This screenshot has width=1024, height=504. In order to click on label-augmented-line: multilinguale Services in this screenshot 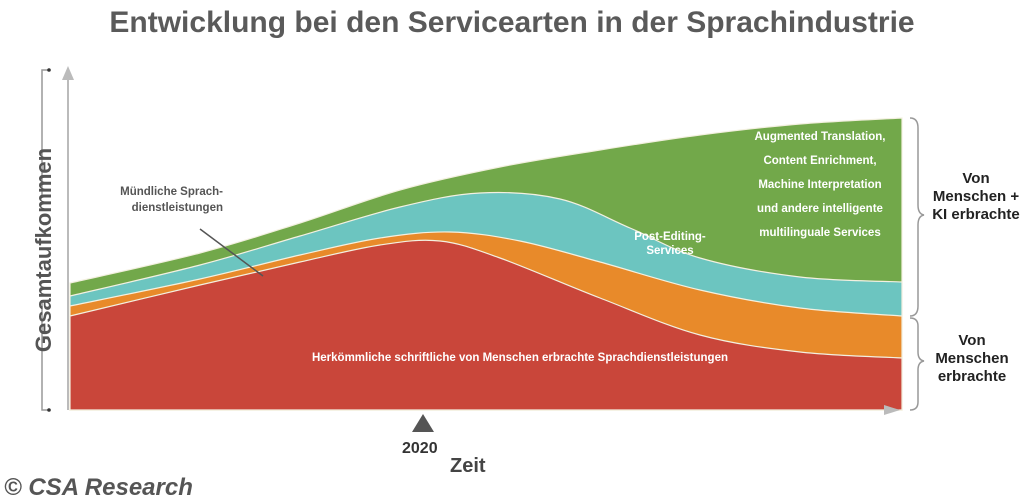, I will do `click(820, 233)`.